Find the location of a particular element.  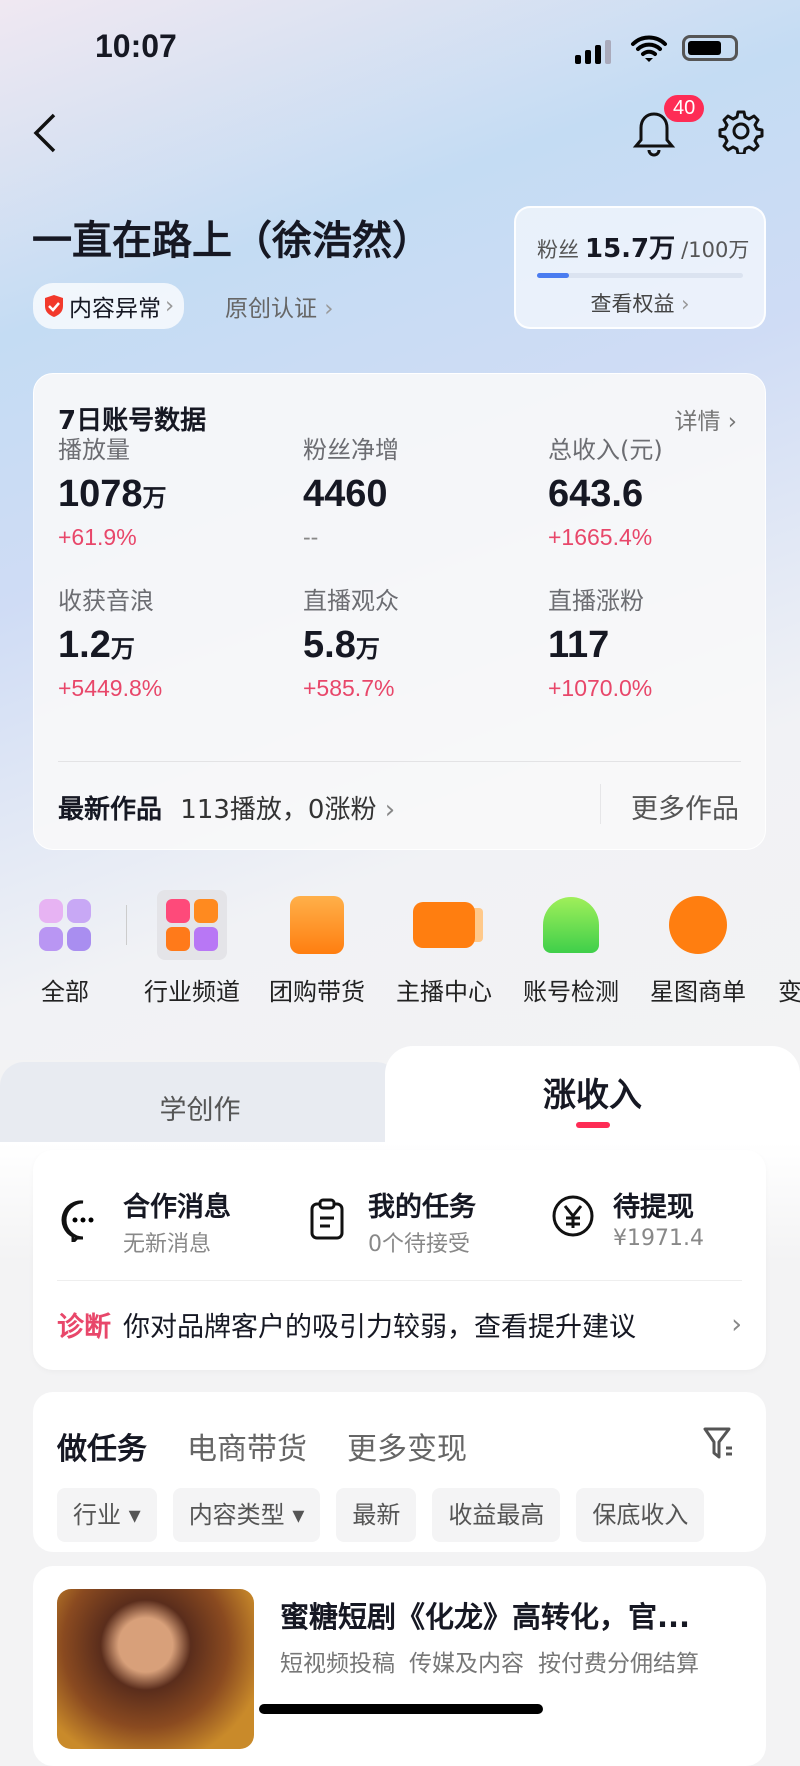

task-tags: 短视频投稿 传媒及内容 按付费分佣结算 is located at coordinates (489, 1661).